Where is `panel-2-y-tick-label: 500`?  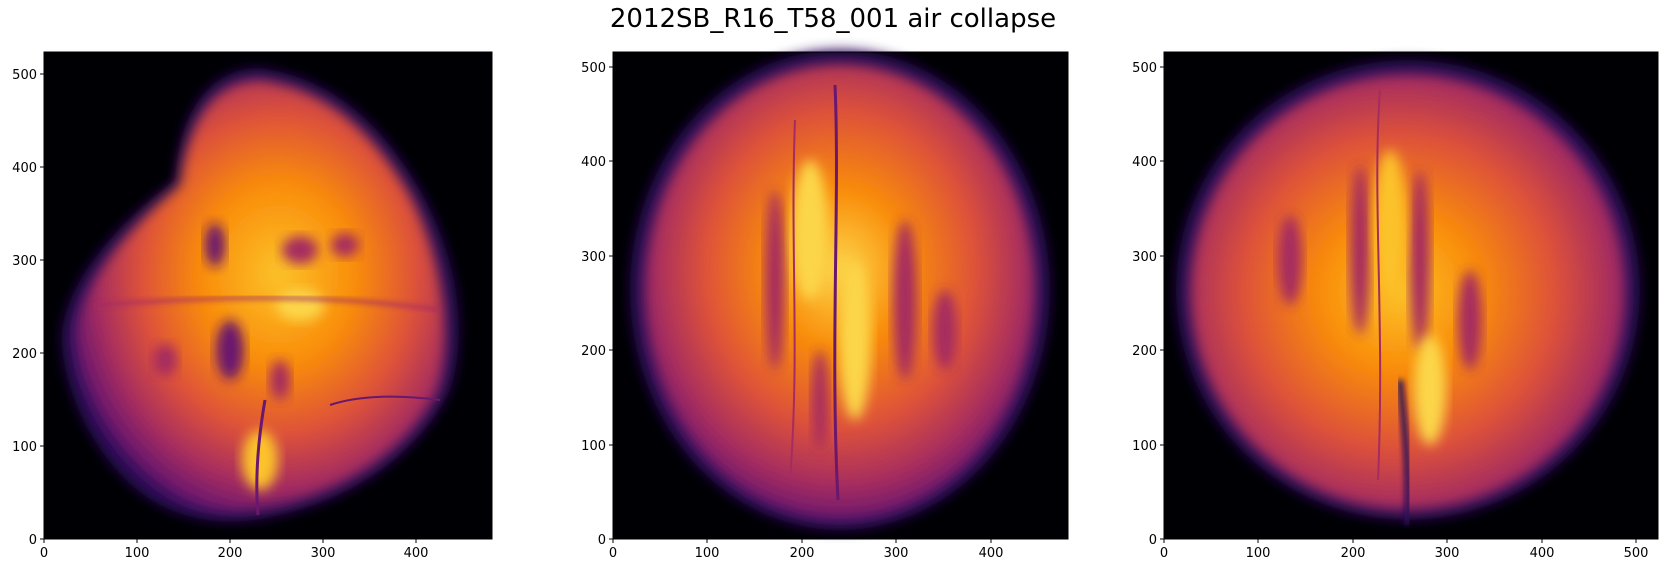
panel-2-y-tick-label: 500 is located at coordinates (593, 68).